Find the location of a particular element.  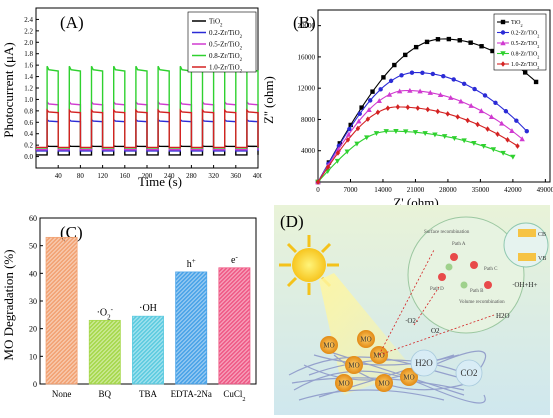

chart-a-ytick-label: 2.4 is located at coordinates (28, 20).